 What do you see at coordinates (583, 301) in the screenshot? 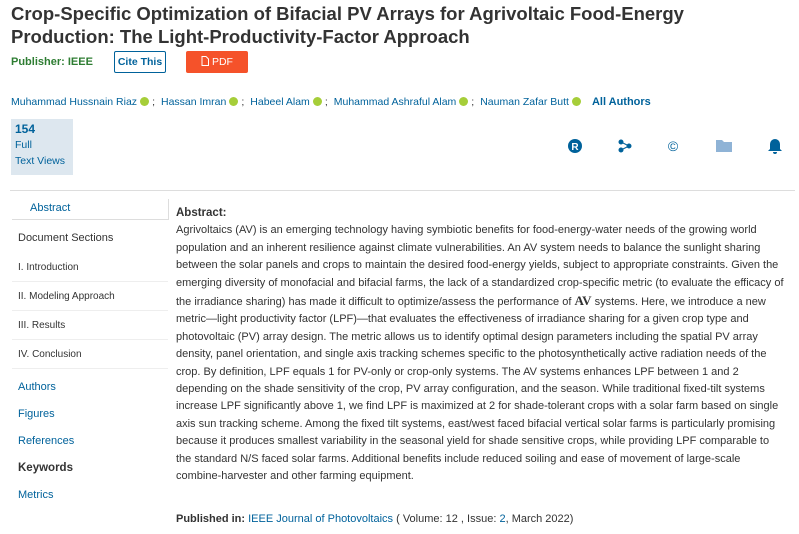
I see `abstract-math: AV` at bounding box center [583, 301].